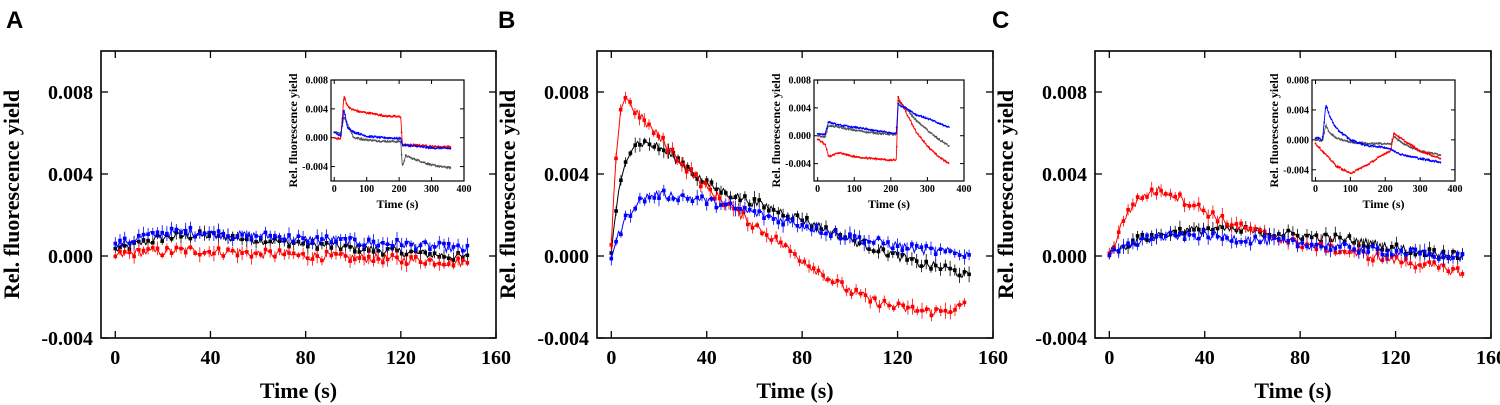 The width and height of the screenshot is (1500, 405). Describe the element at coordinates (1488, 358) in the screenshot. I see `panel-C-xtick-label: 160` at that location.